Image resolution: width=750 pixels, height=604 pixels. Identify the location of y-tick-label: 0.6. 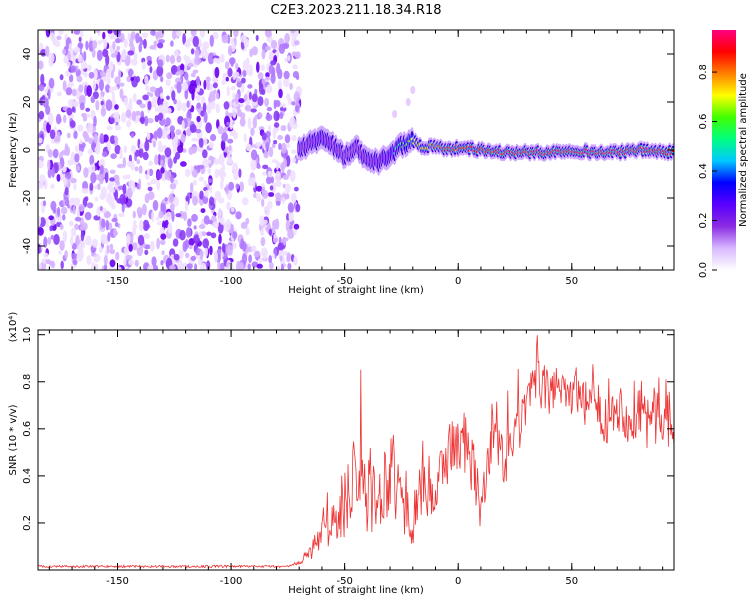
(27, 429).